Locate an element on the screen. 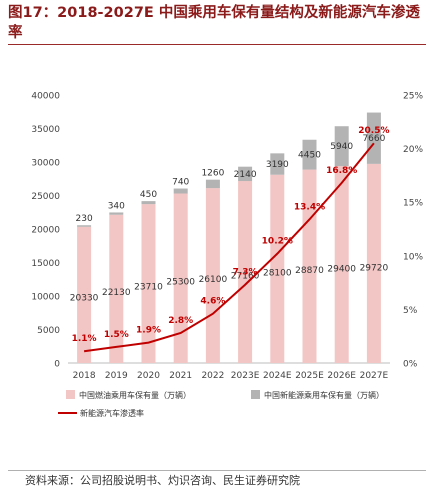  line-data-label: 1.1% is located at coordinates (84, 339).